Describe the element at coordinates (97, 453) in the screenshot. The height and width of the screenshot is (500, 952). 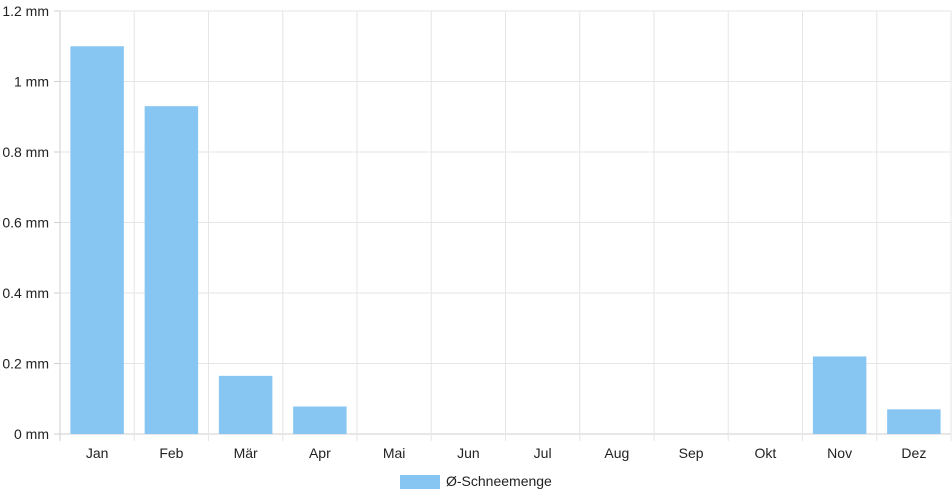
I see `x-tick-label: Jan` at that location.